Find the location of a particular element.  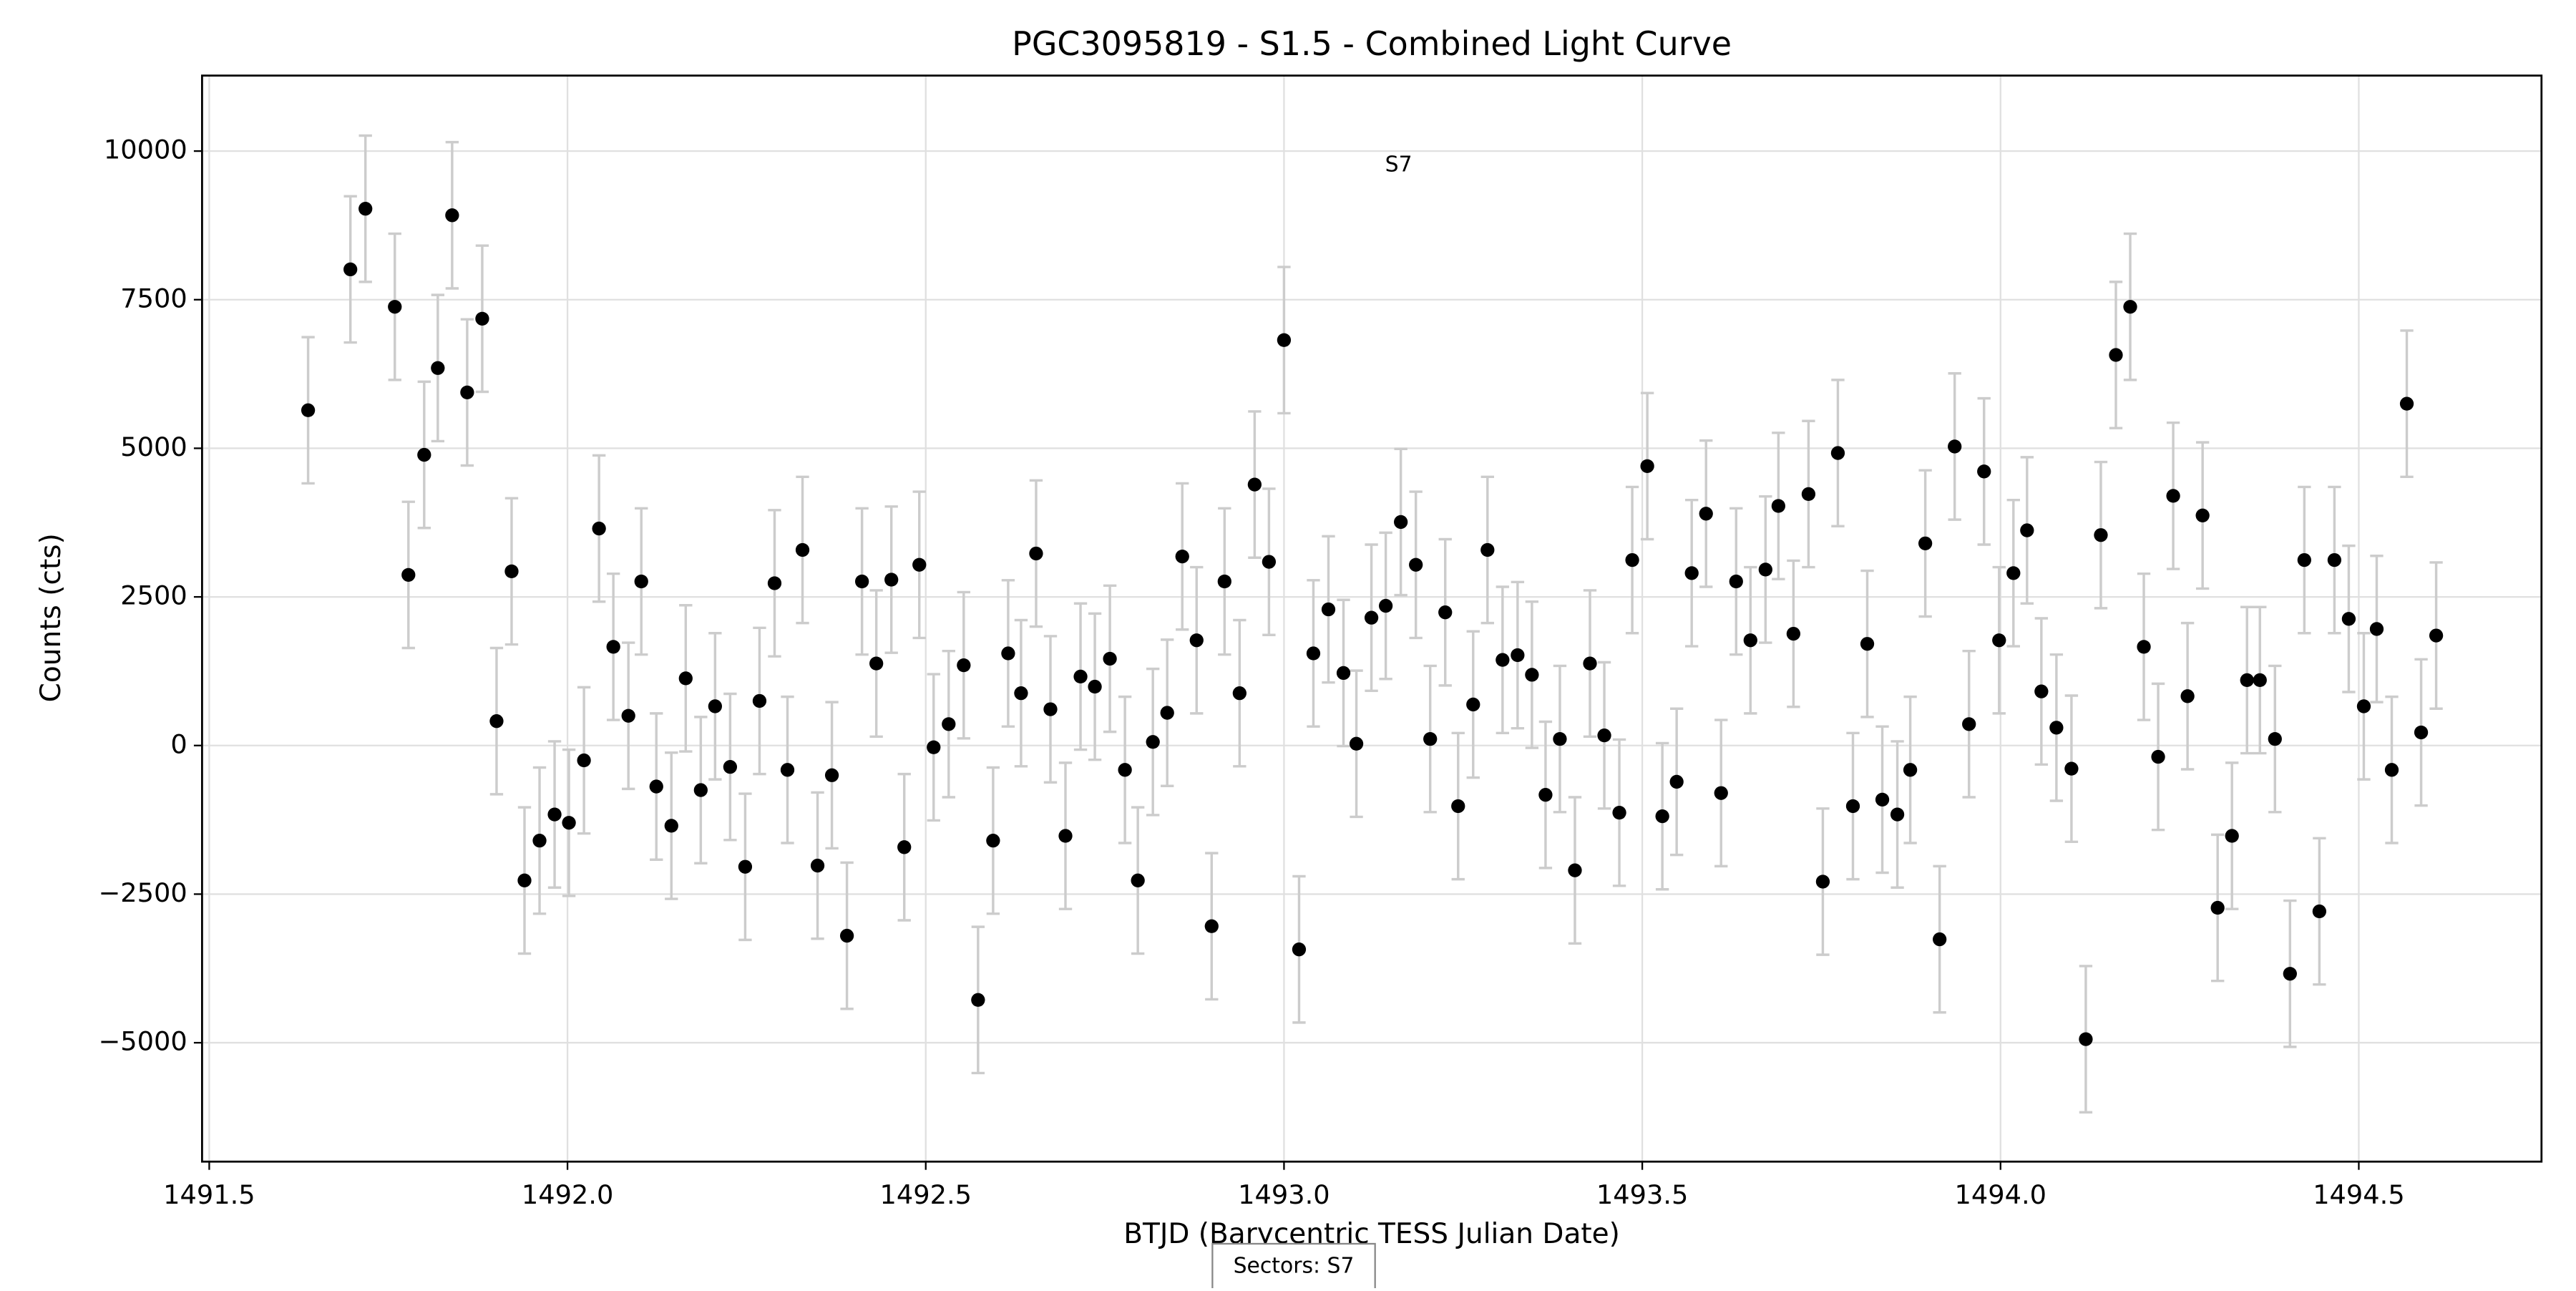

sectors-note: Sectors: S7 is located at coordinates (1294, 1266).